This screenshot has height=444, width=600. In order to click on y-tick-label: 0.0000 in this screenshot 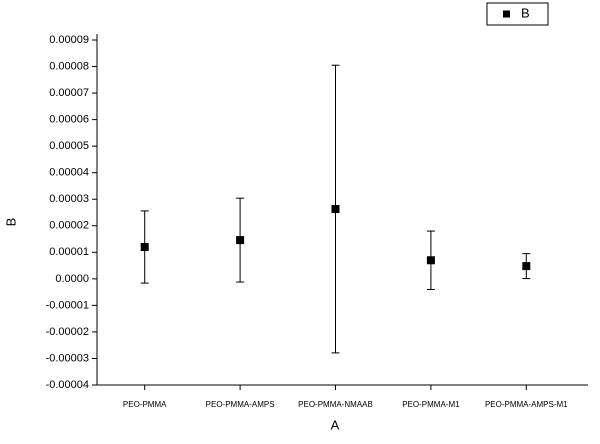, I will do `click(72, 279)`.